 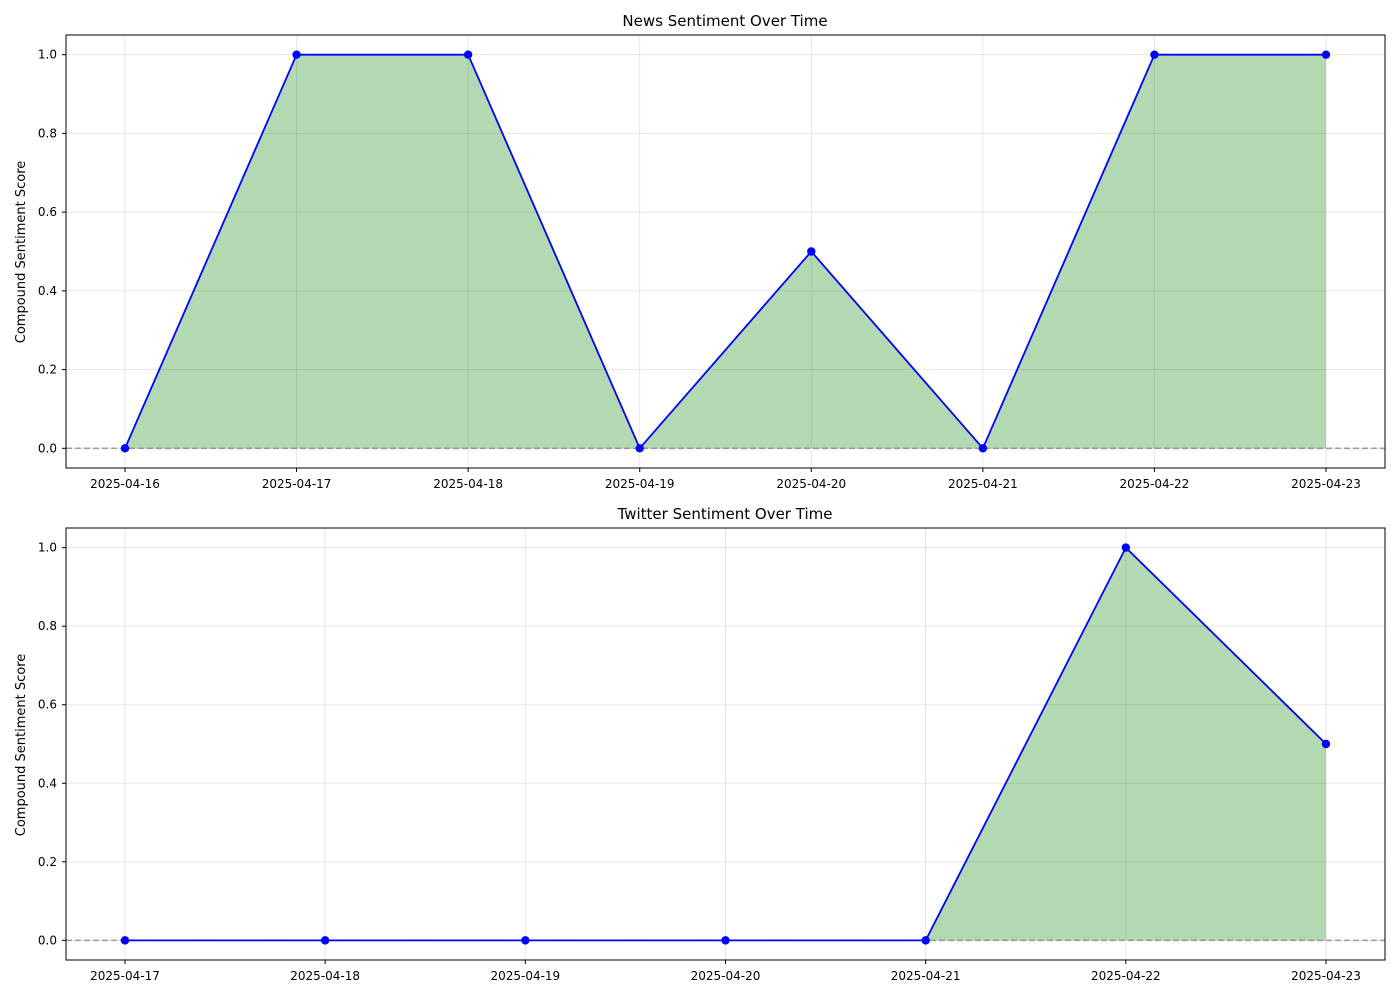 I want to click on news-y-axis-label: Compound Sentiment Score, so click(x=21, y=252).